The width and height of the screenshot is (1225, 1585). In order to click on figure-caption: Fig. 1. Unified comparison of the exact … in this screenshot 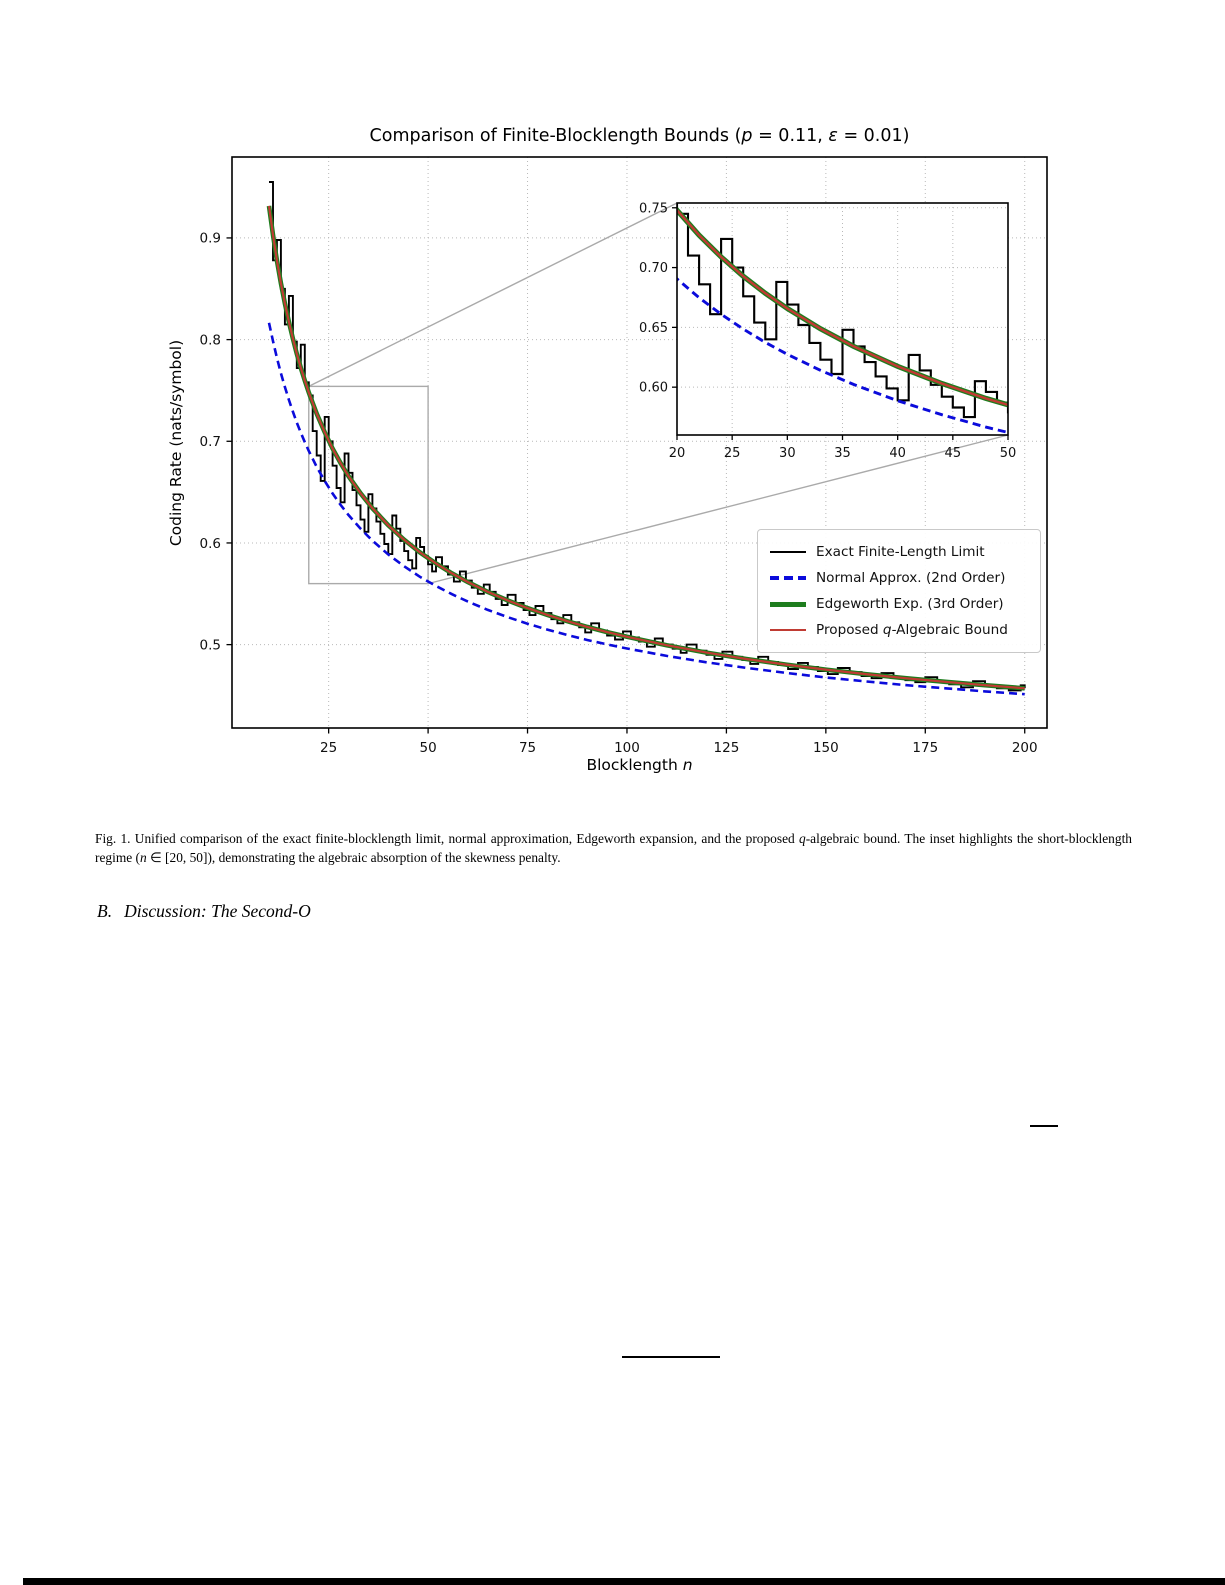, I will do `click(613, 849)`.